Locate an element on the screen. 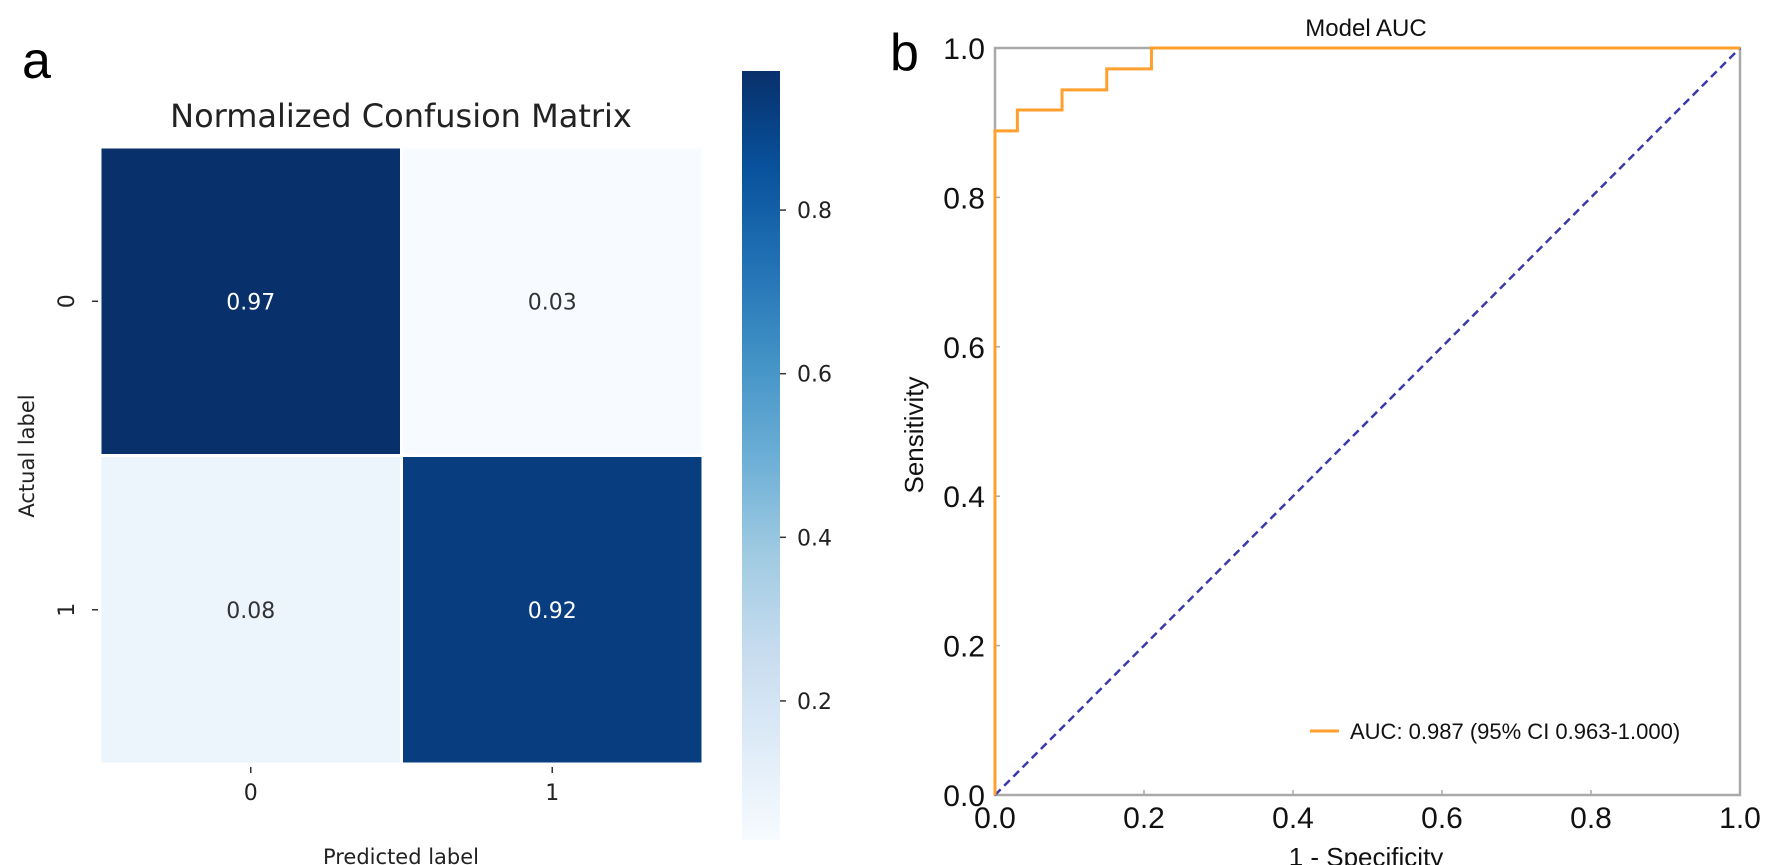  legend-label: AUC: 0.987 (95% CI 0.963-1.000) is located at coordinates (1515, 731).